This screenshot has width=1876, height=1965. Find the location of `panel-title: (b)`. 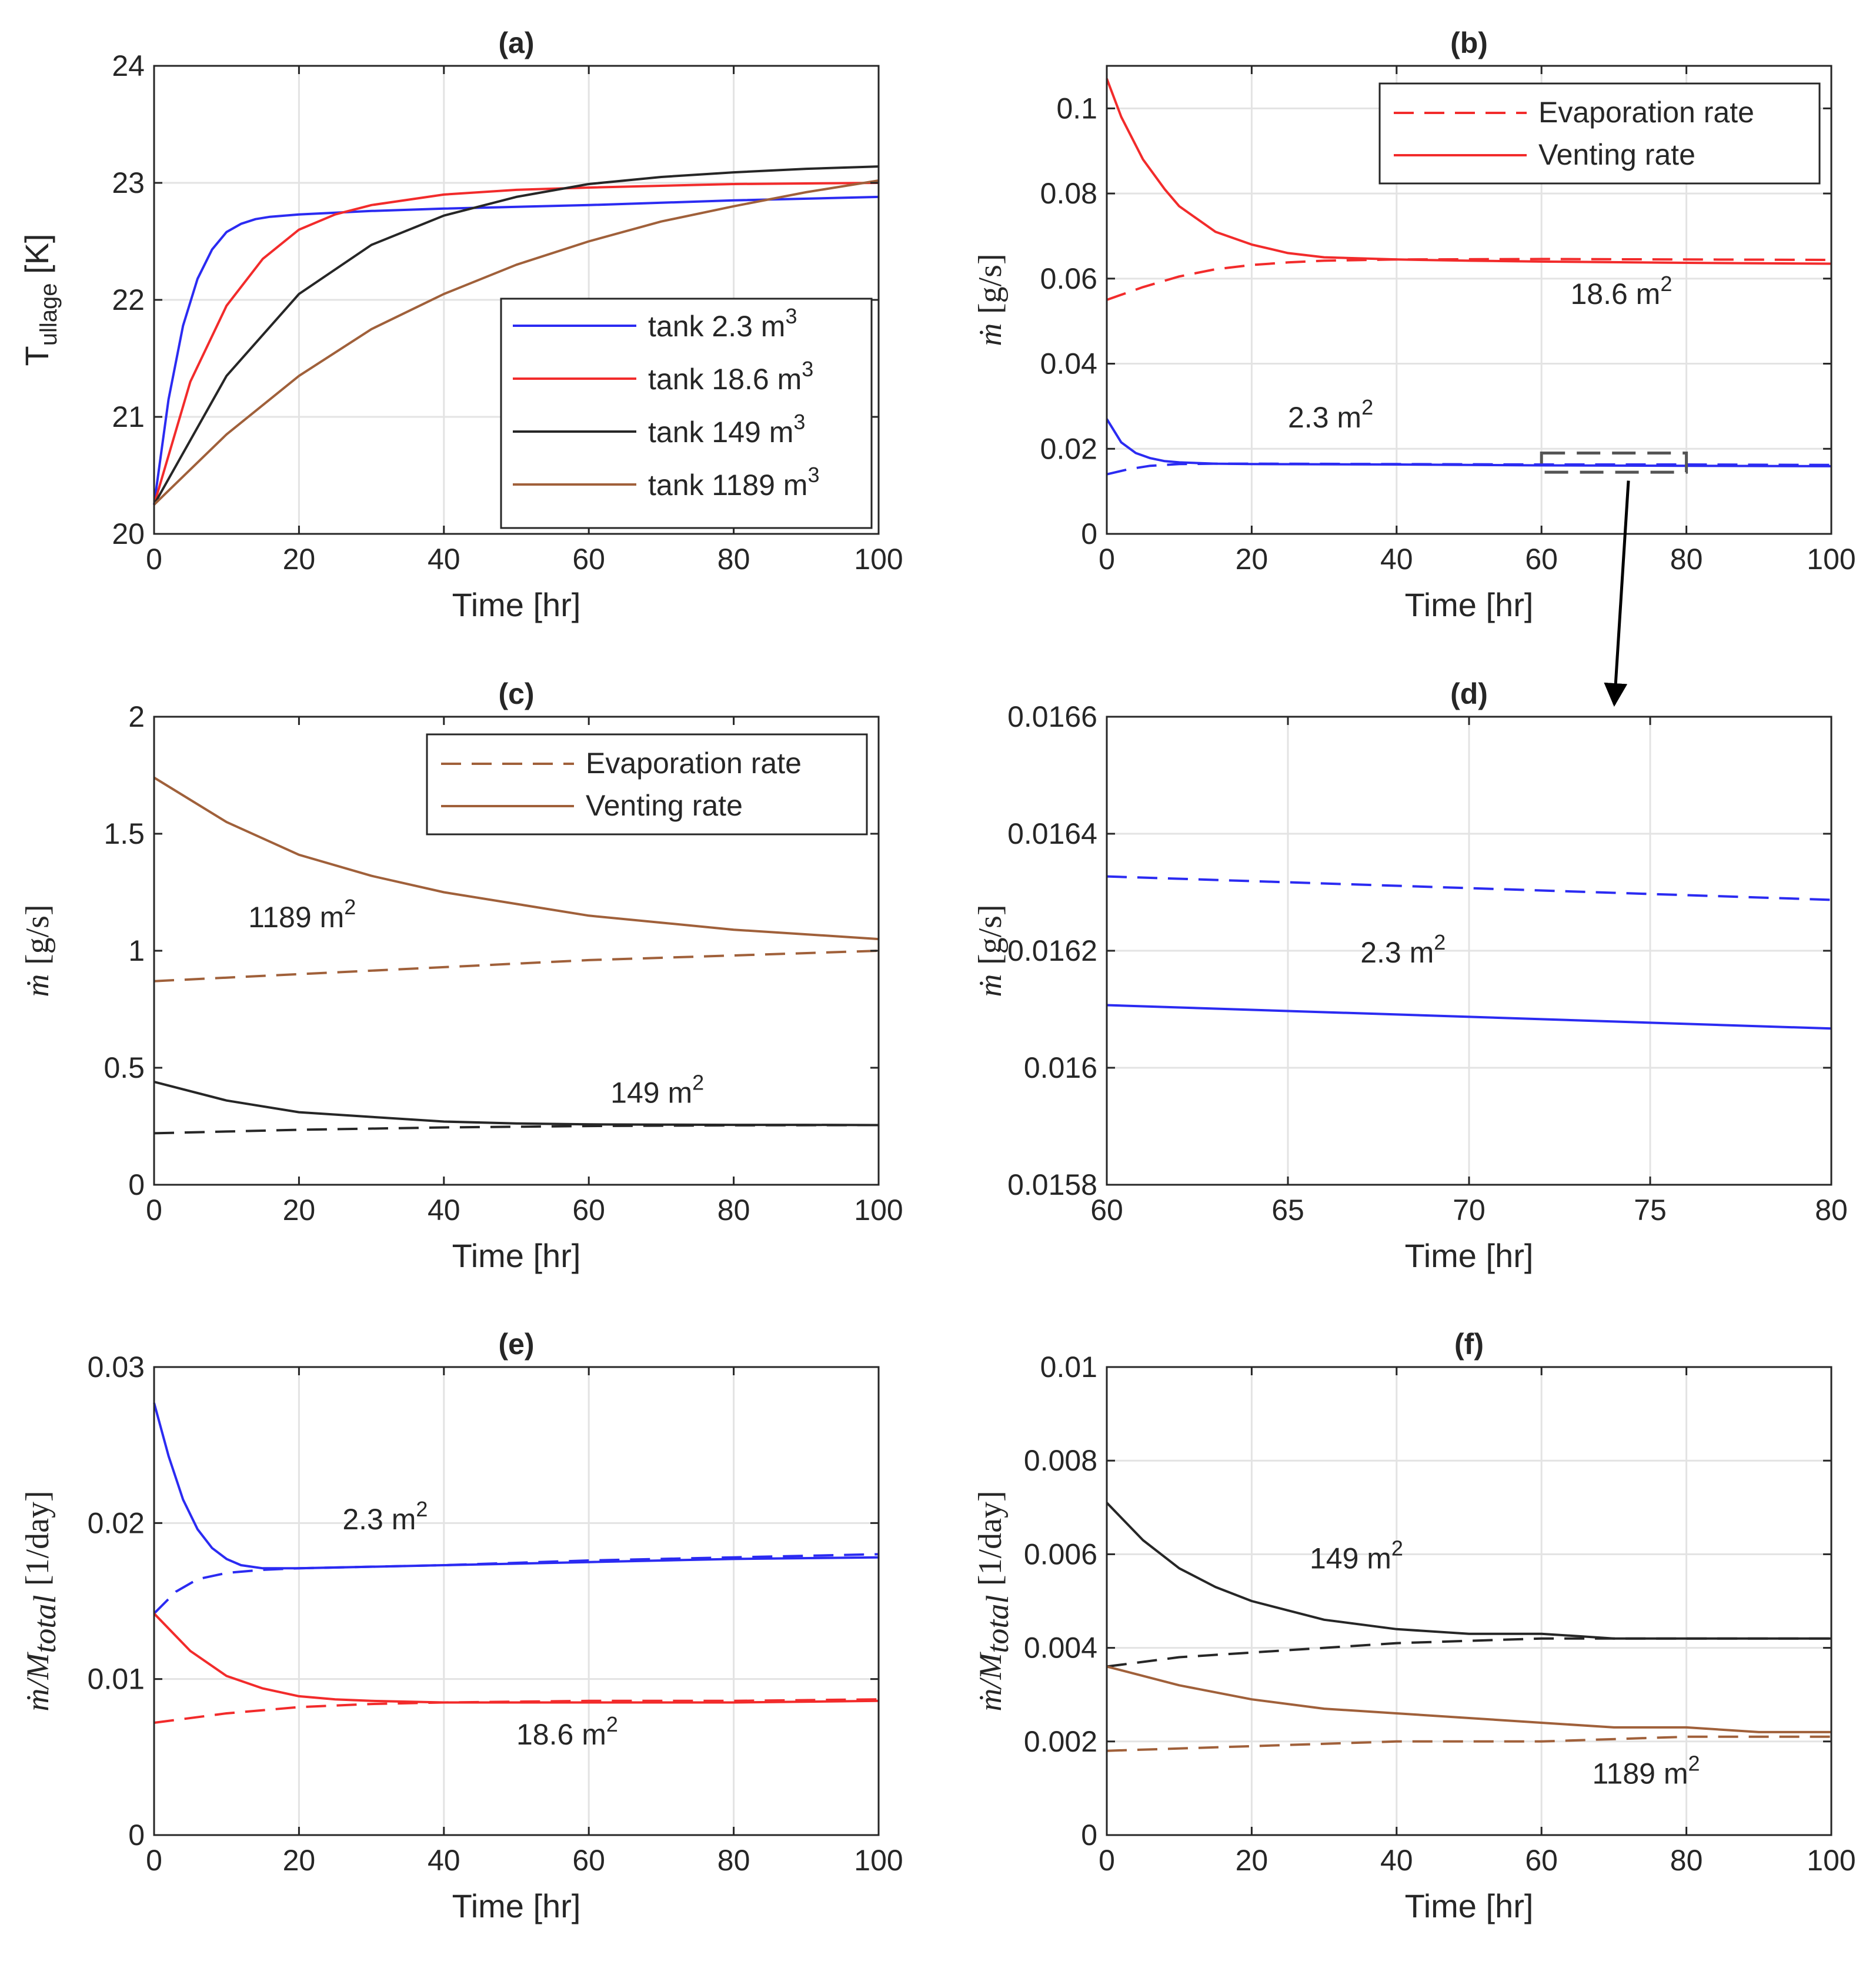

panel-title: (b) is located at coordinates (1469, 42).